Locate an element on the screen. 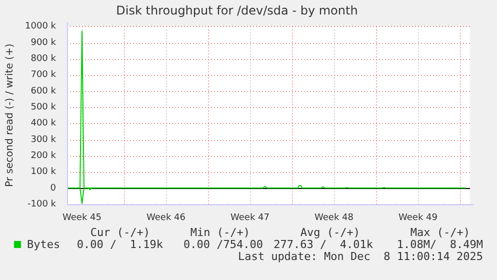 The width and height of the screenshot is (497, 280). chart-title: Disk throughput for /dev/sda - by month is located at coordinates (237, 10).